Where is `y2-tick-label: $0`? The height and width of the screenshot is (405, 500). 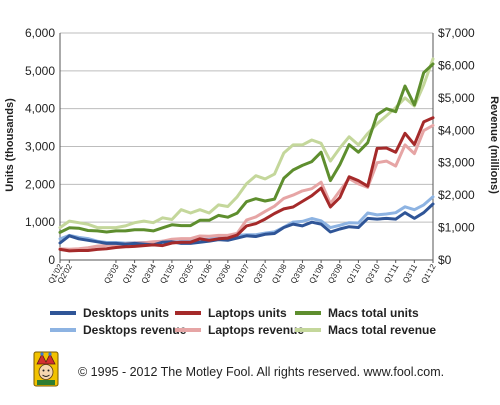
y2-tick-label: $0 is located at coordinates (445, 260).